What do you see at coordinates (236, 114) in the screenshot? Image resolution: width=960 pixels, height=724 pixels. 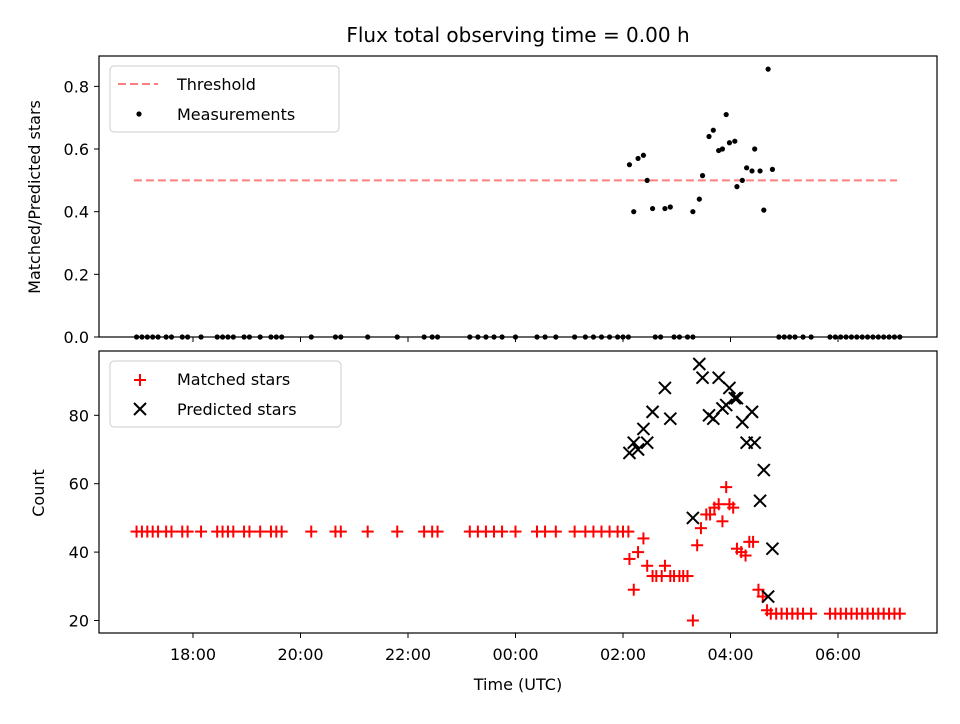 I see `legend-measurements-label: Measurements` at bounding box center [236, 114].